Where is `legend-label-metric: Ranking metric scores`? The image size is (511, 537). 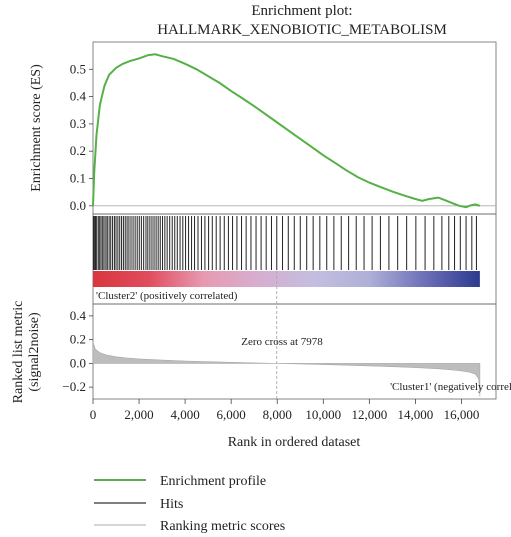
legend-label-metric: Ranking metric scores is located at coordinates (222, 526).